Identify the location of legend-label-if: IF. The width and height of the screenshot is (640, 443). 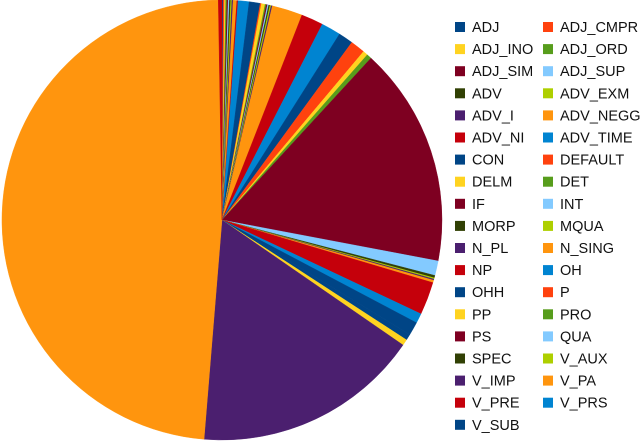
(478, 205).